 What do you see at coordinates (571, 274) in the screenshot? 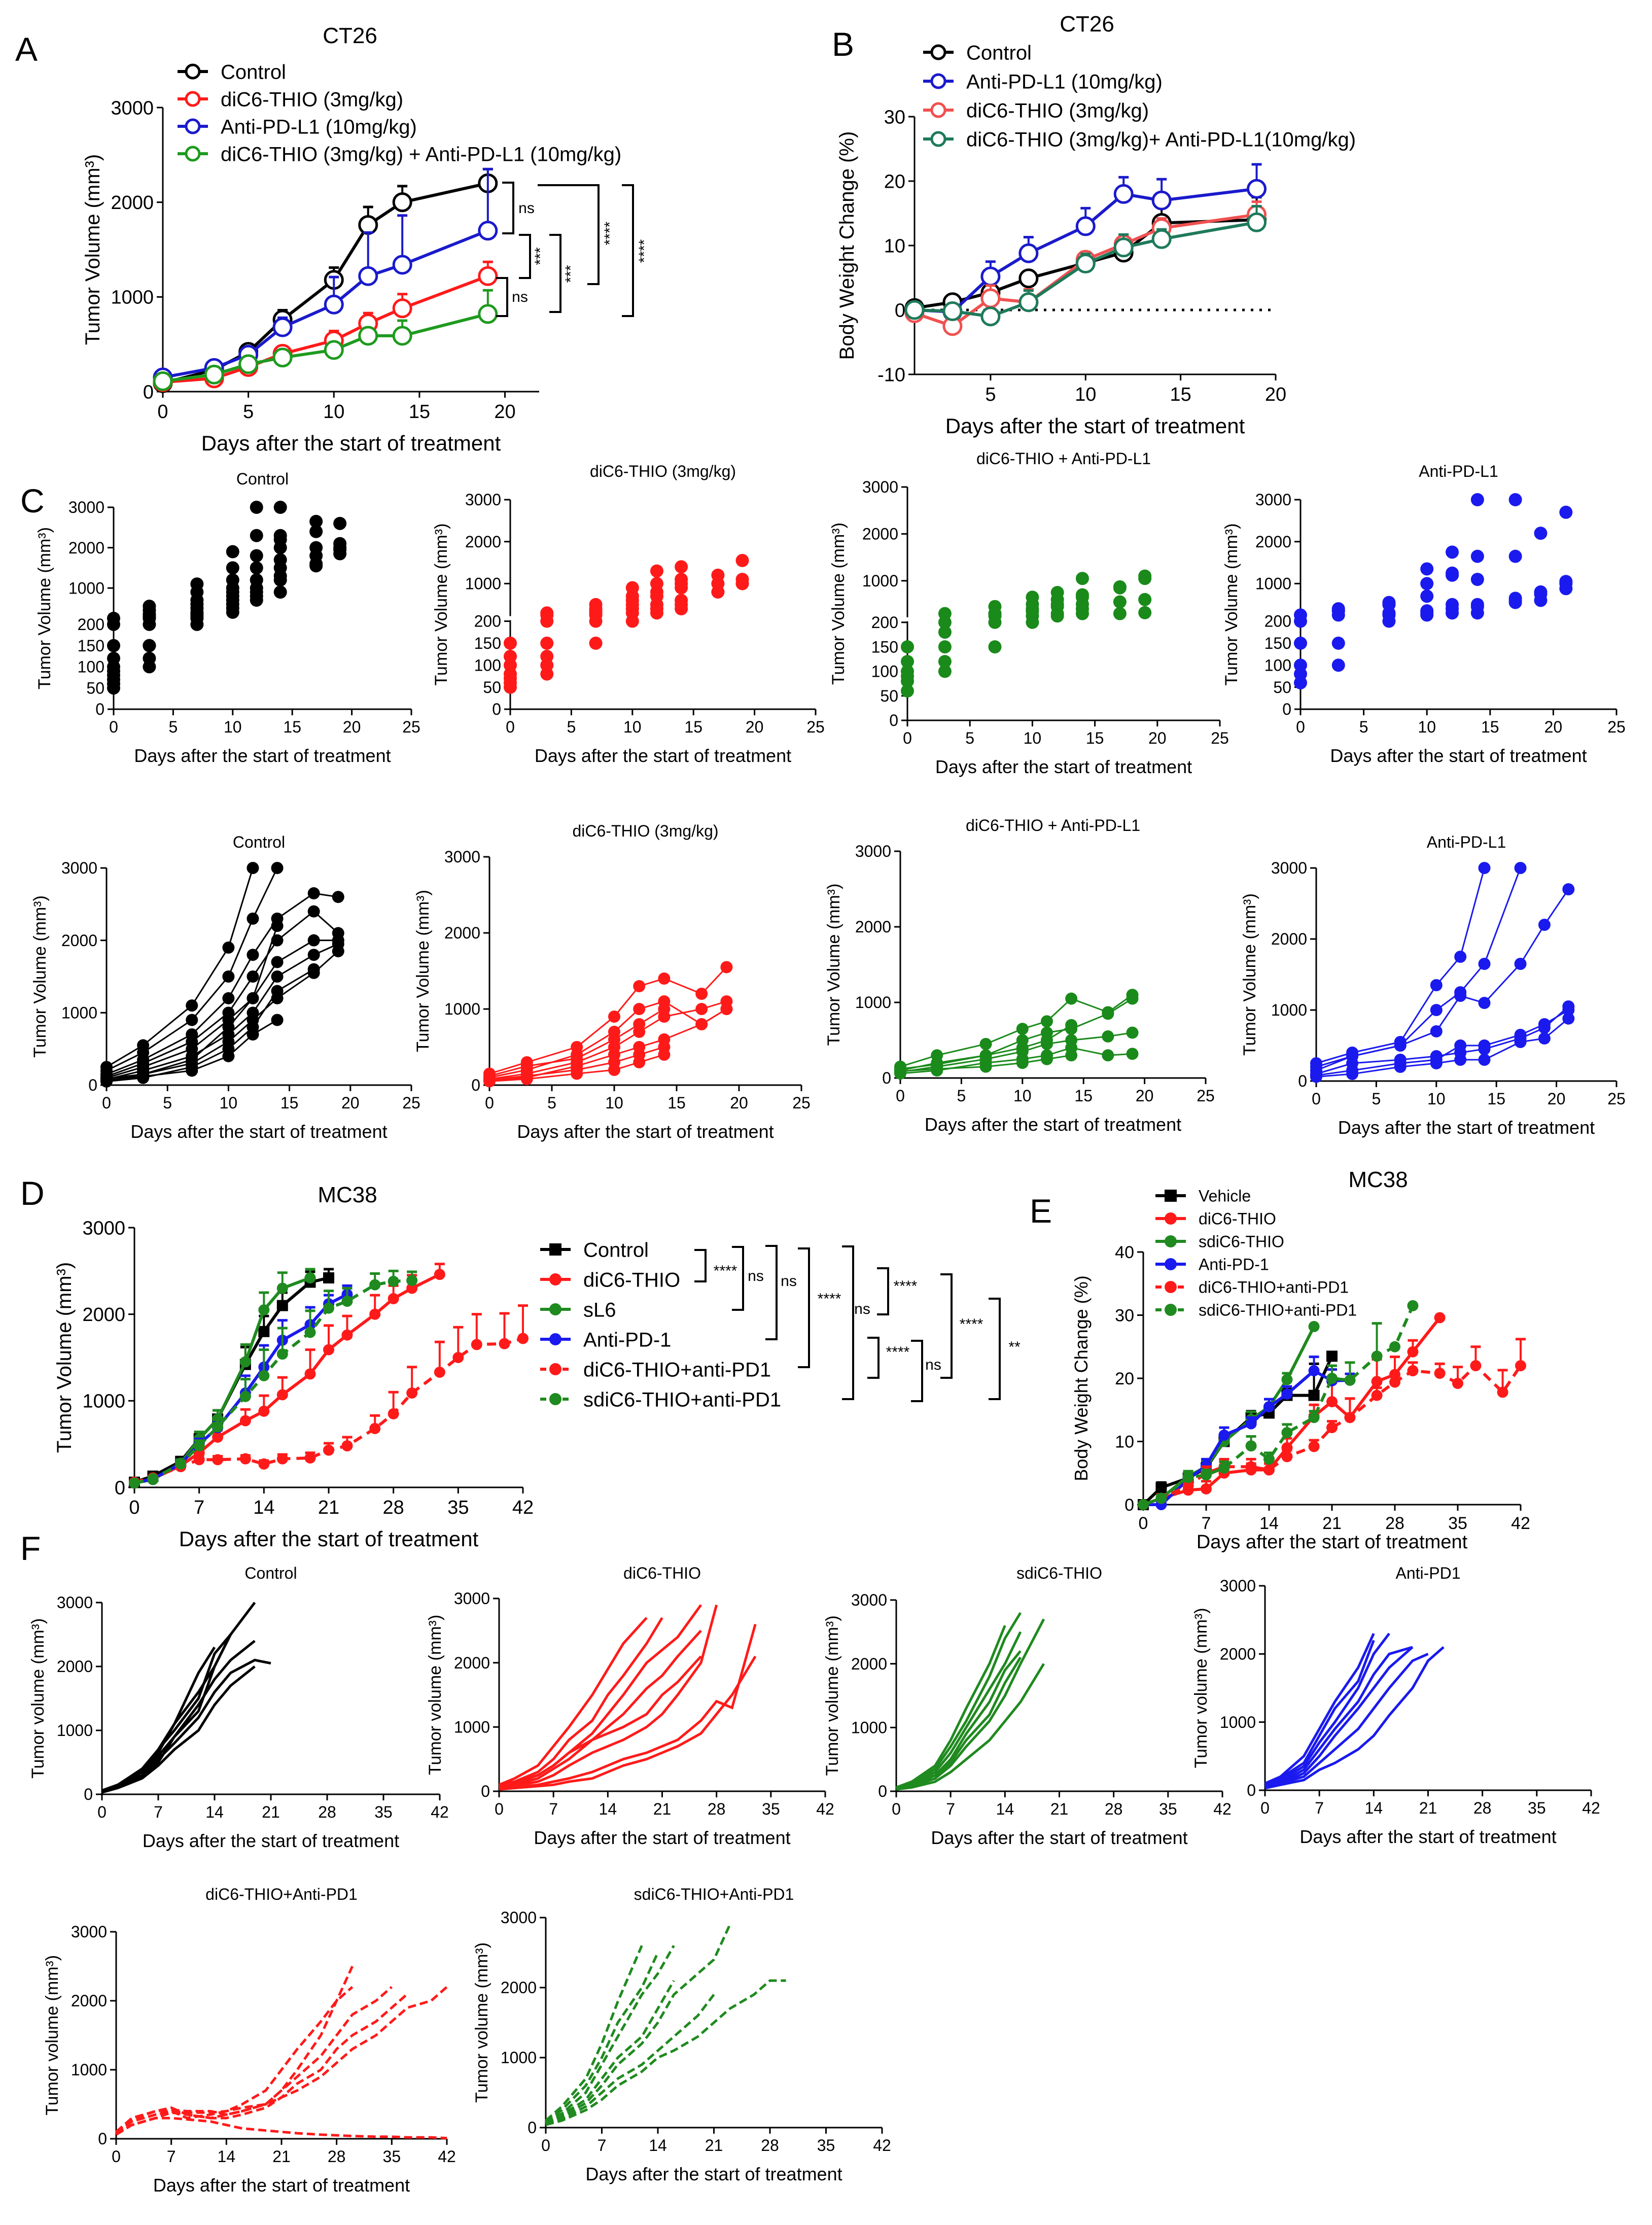
I see `significance-label: ***` at bounding box center [571, 274].